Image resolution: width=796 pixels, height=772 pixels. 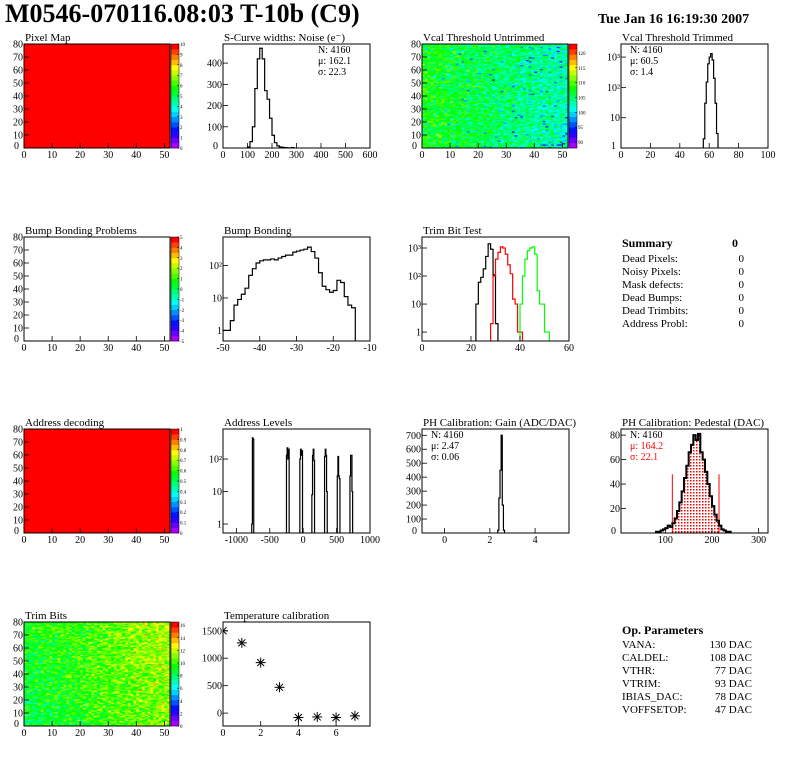 What do you see at coordinates (181, 238) in the screenshot?
I see `color-scale-label: 5` at bounding box center [181, 238].